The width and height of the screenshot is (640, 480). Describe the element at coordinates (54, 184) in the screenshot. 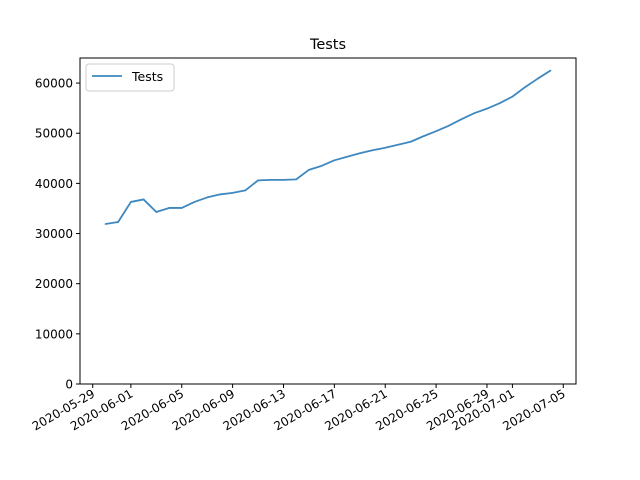

I see `y-tick-label: 40000` at that location.